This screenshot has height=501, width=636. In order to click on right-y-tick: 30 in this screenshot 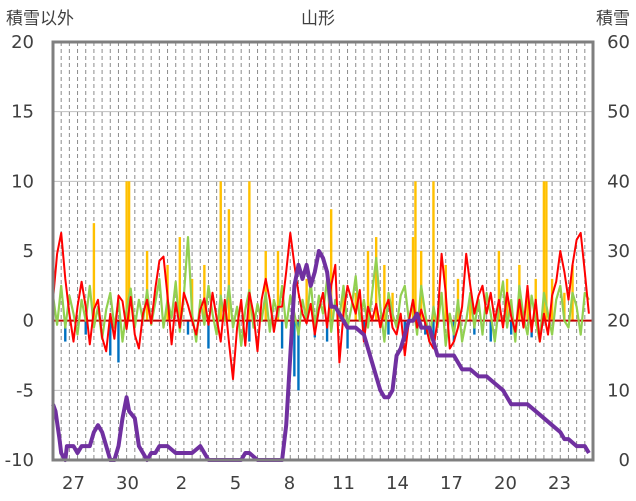, I will do `click(618, 251)`.